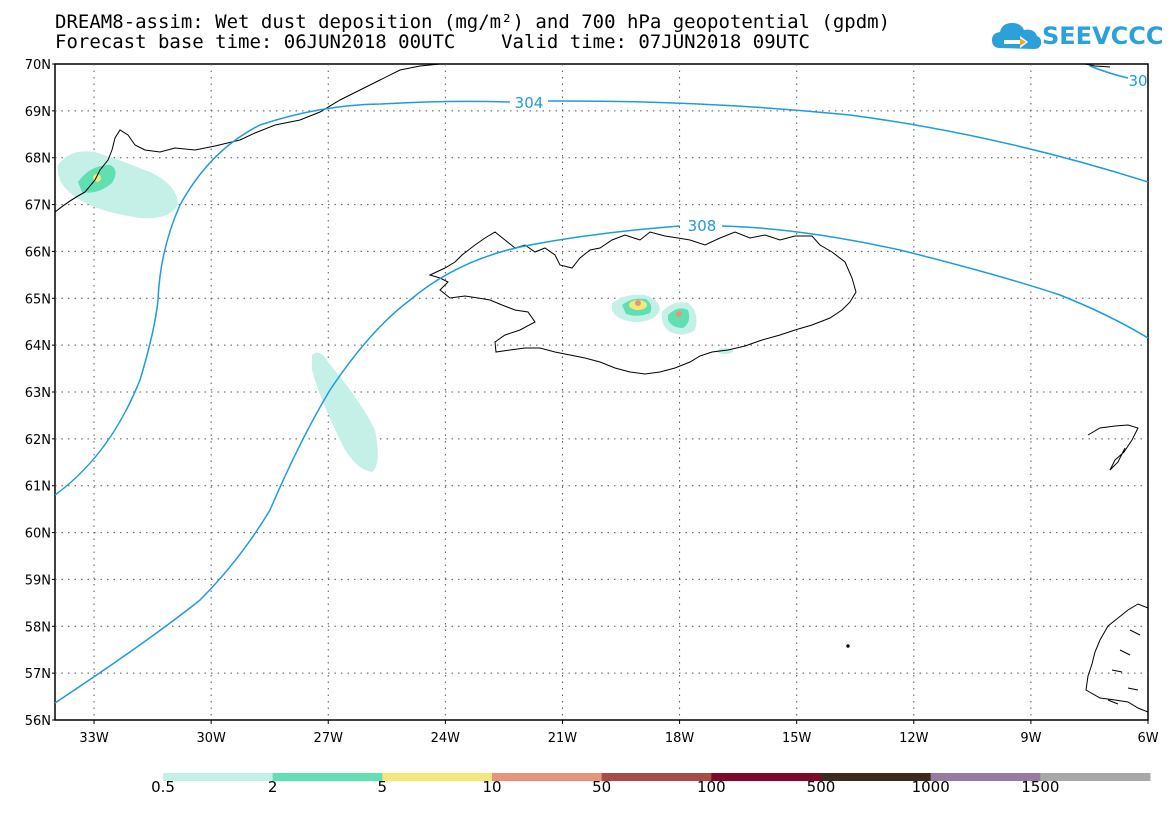 This screenshot has height=815, width=1175. What do you see at coordinates (38, 112) in the screenshot?
I see `lat-label: 69N` at bounding box center [38, 112].